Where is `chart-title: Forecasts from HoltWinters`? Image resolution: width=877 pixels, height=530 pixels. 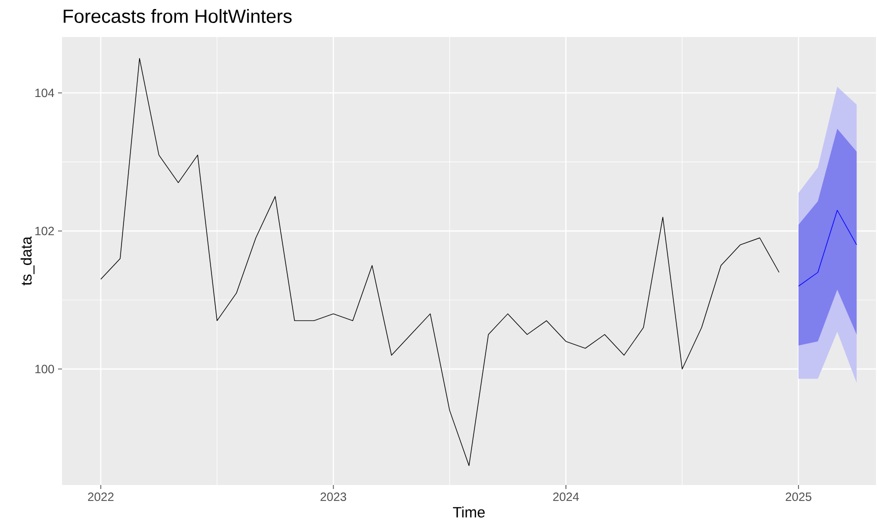 chart-title: Forecasts from HoltWinters is located at coordinates (178, 16).